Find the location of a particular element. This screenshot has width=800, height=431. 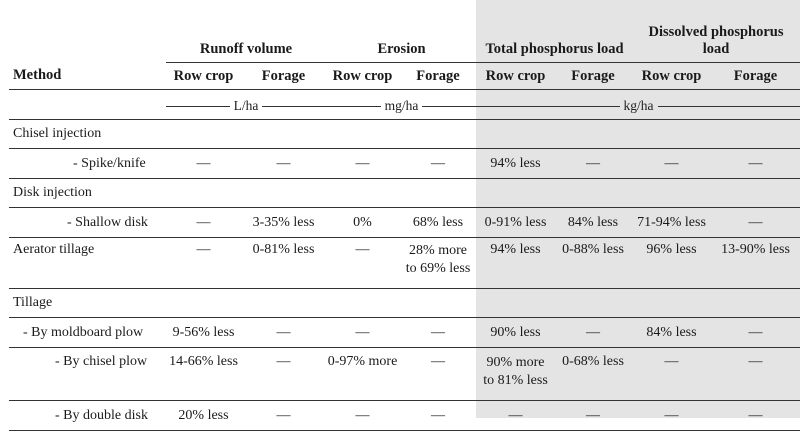

dp-row-crop-header: Row crop is located at coordinates (671, 76).